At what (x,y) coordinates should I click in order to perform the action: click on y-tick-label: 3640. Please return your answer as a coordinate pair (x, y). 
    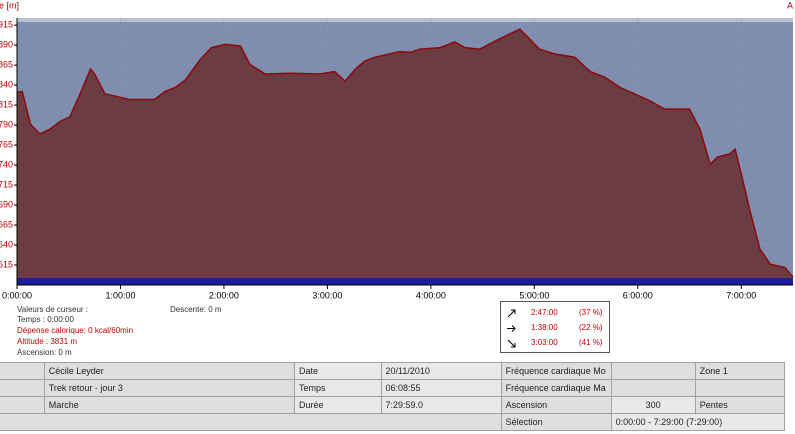
    Looking at the image, I should click on (6, 244).